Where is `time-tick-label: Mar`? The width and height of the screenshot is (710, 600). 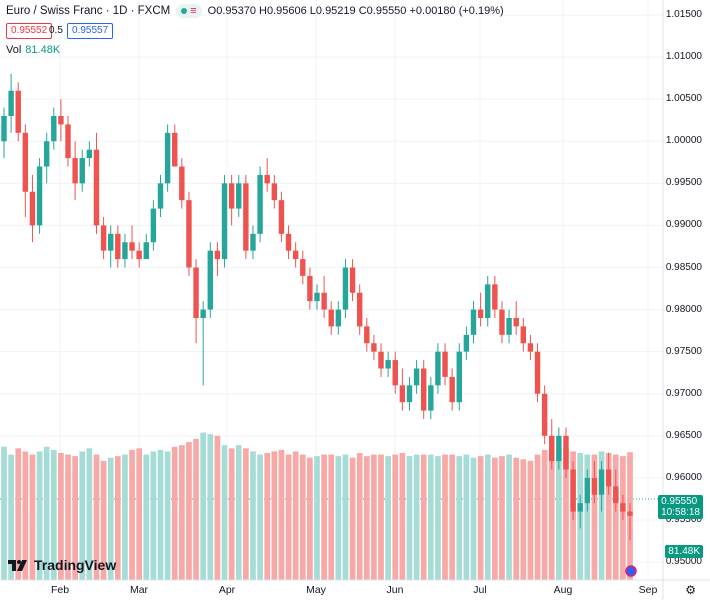 time-tick-label: Mar is located at coordinates (139, 590).